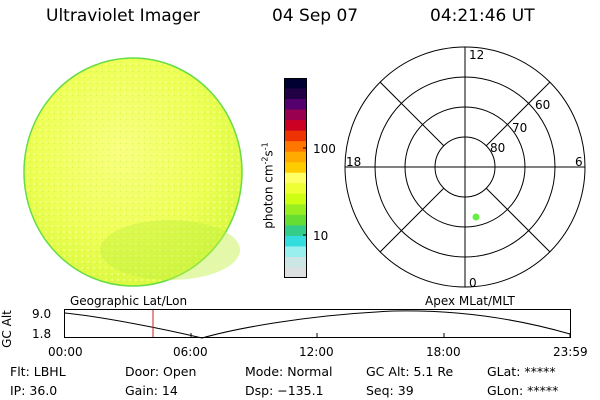 The width and height of the screenshot is (600, 400). Describe the element at coordinates (129, 301) in the screenshot. I see `geographic-label: Geographic Lat/Lon` at that location.